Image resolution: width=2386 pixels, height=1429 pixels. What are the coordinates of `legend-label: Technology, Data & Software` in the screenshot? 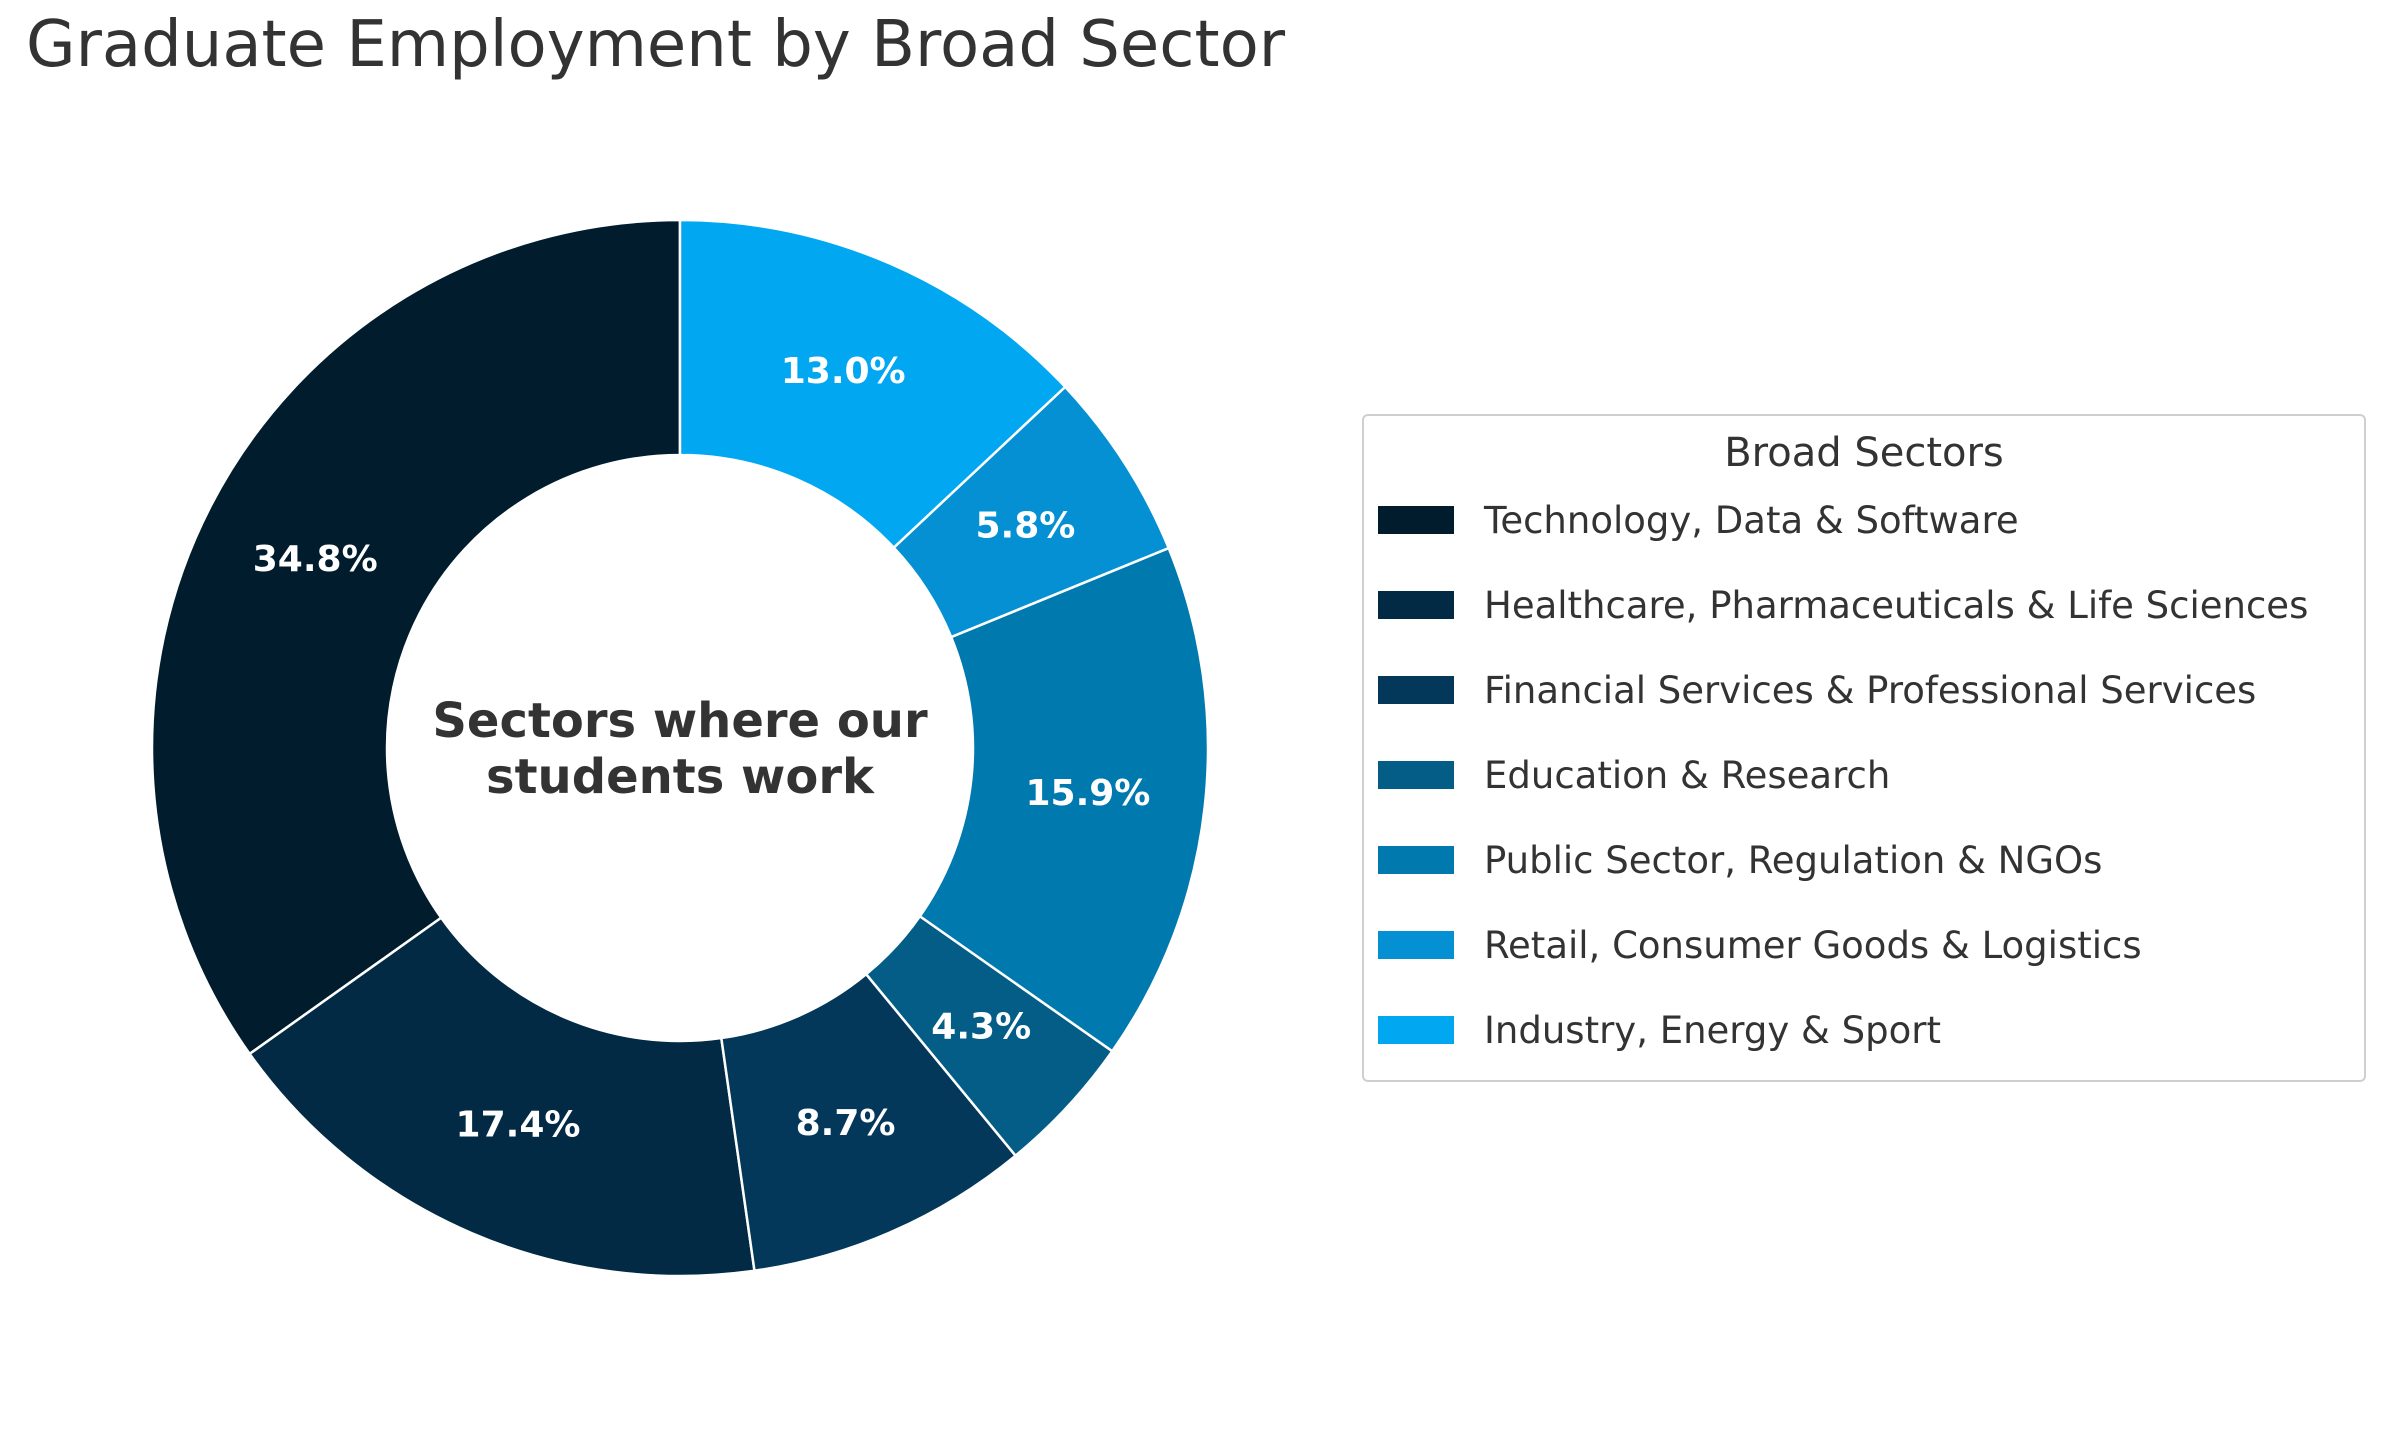 It's located at (1751, 520).